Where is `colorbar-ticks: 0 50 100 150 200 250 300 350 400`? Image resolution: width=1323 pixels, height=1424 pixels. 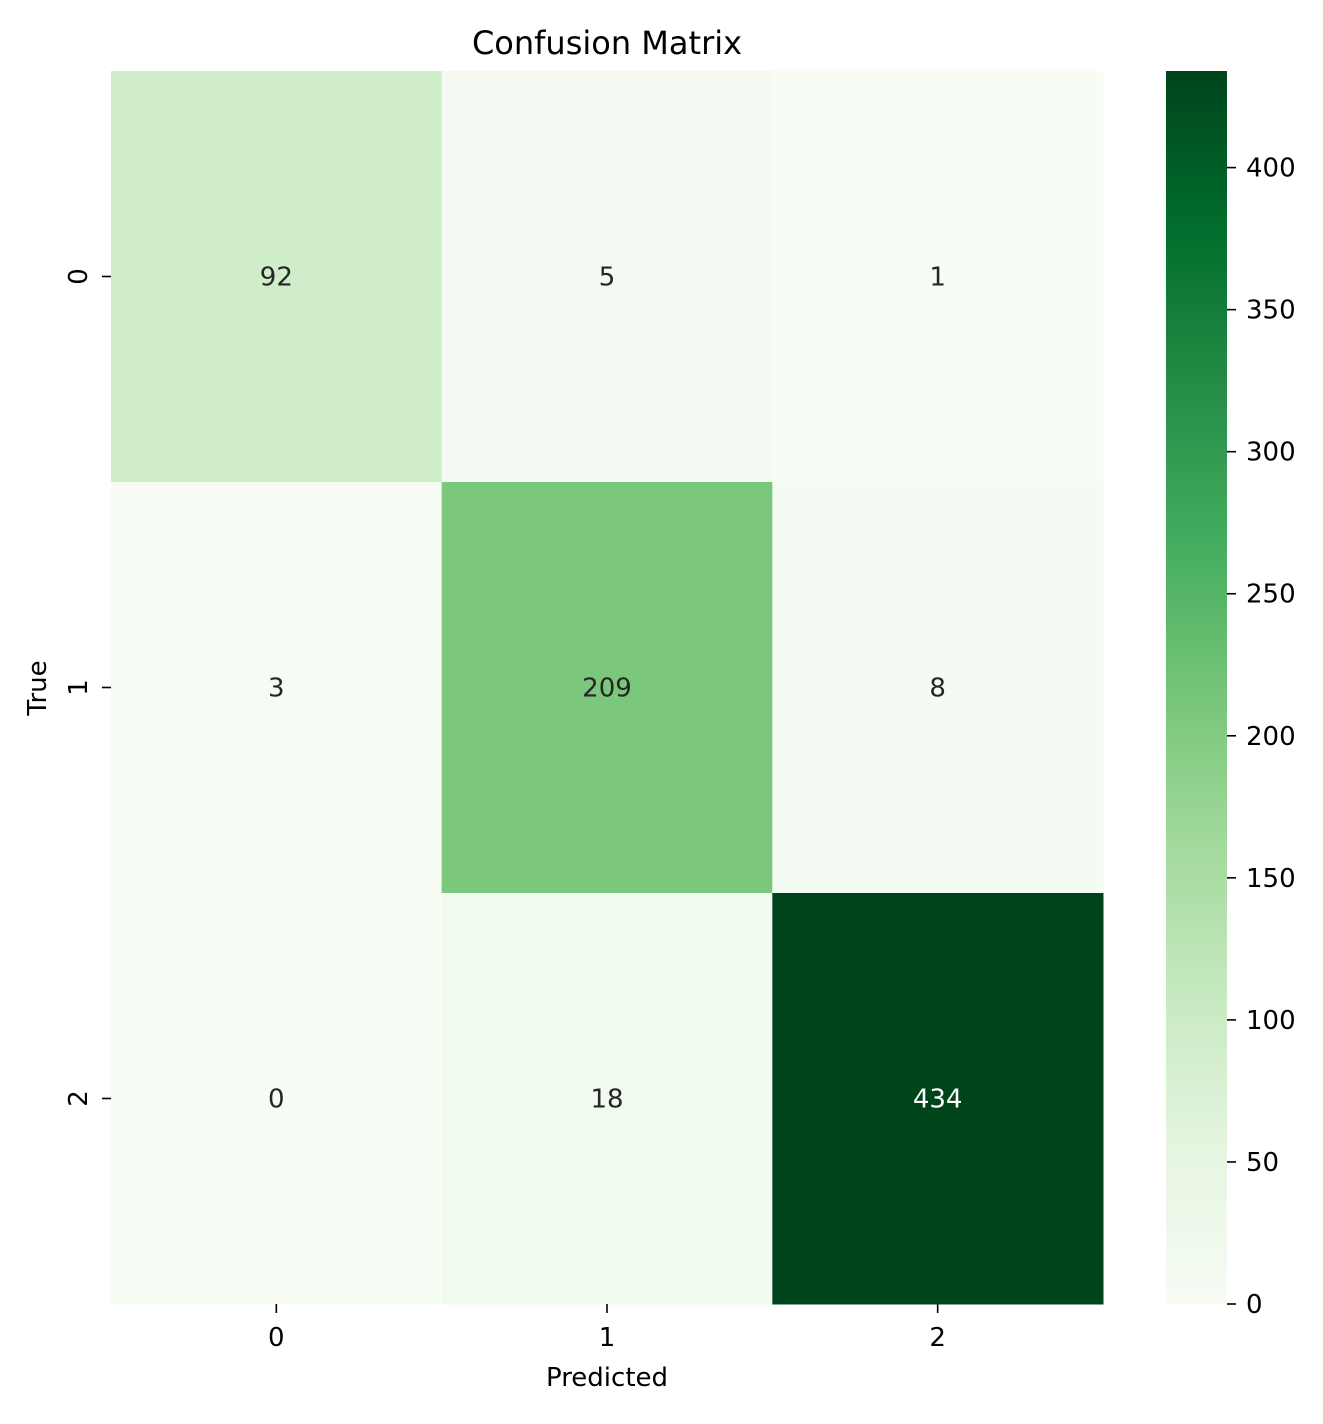
colorbar-ticks: 0 50 100 150 200 250 300 350 400 is located at coordinates (1261, 737).